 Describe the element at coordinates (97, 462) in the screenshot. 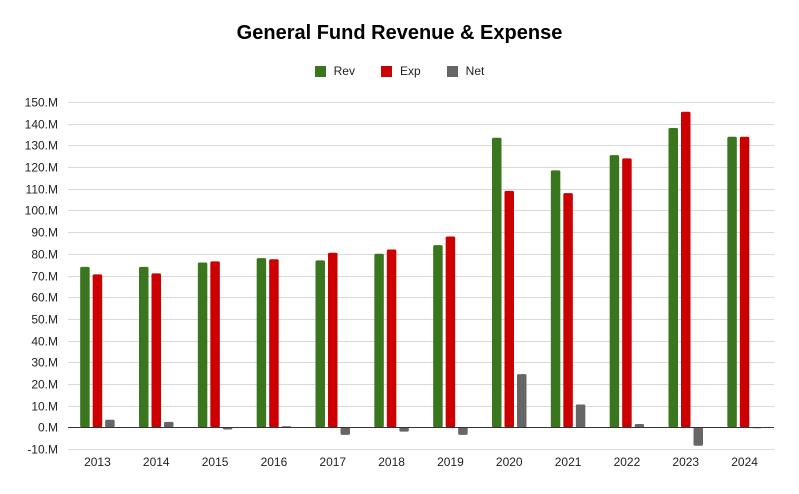

I see `x-tick-label: 2013` at that location.